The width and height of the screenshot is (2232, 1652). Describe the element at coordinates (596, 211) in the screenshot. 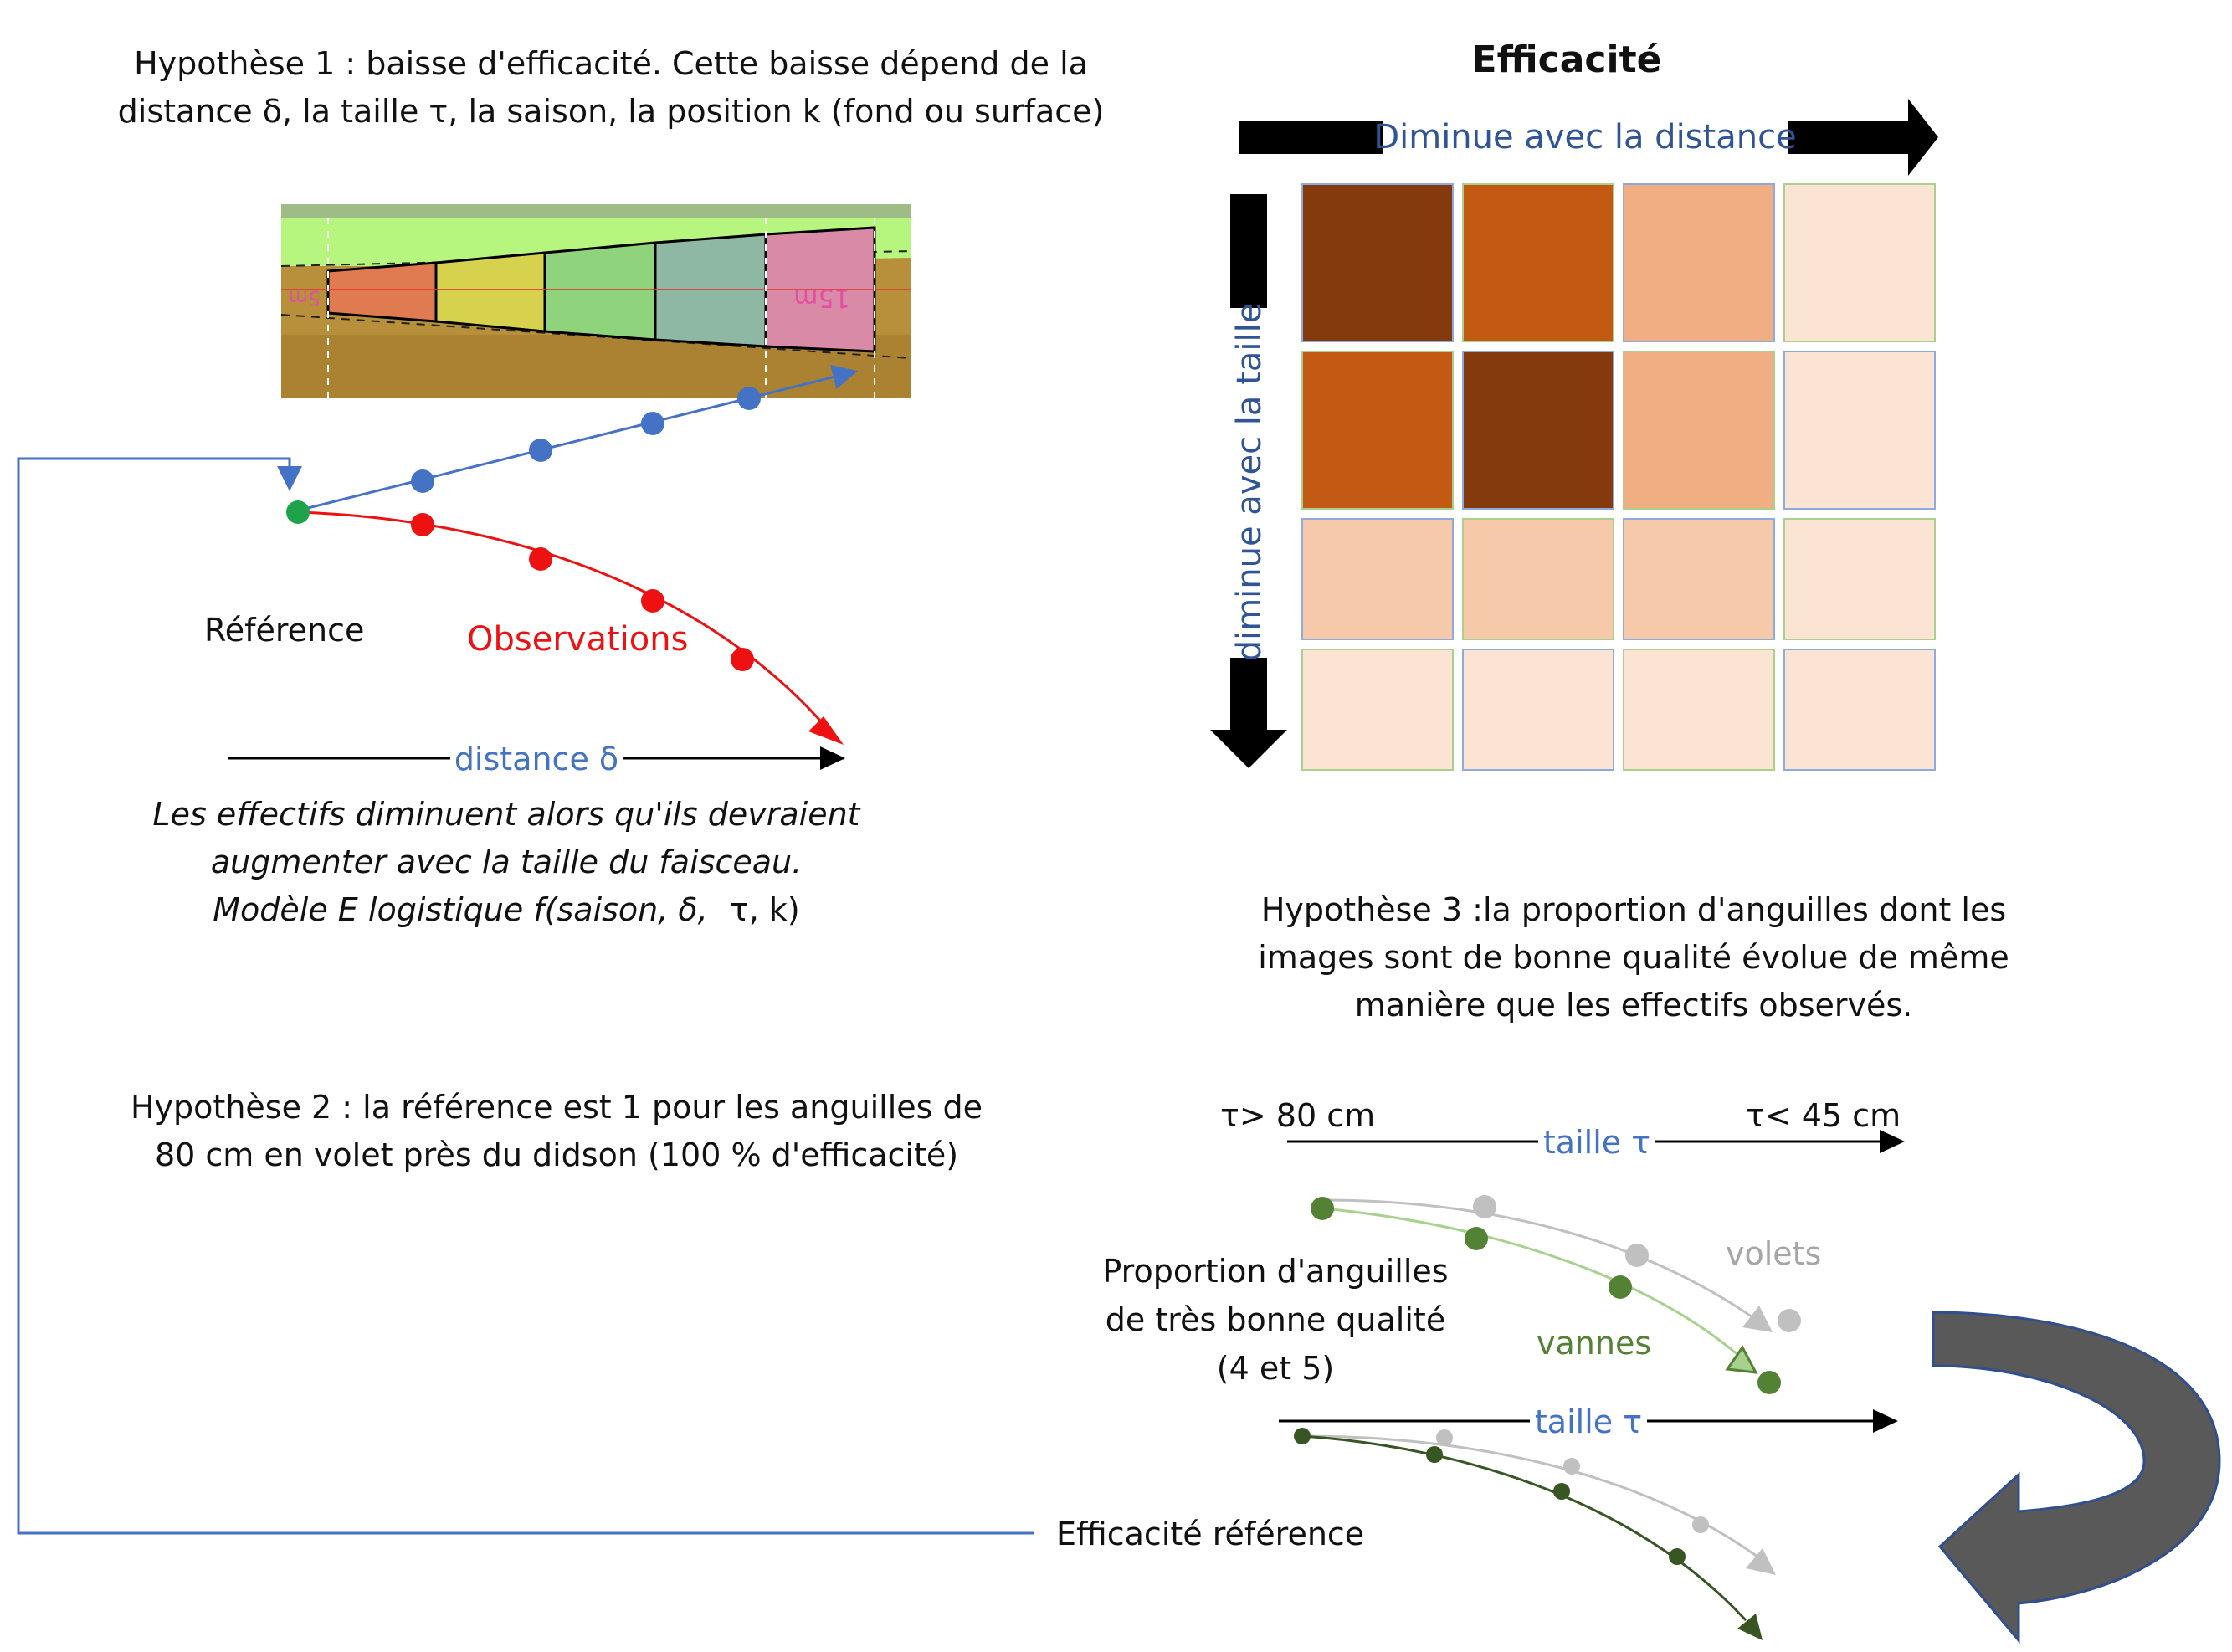

I see `sonar-top-band` at that location.